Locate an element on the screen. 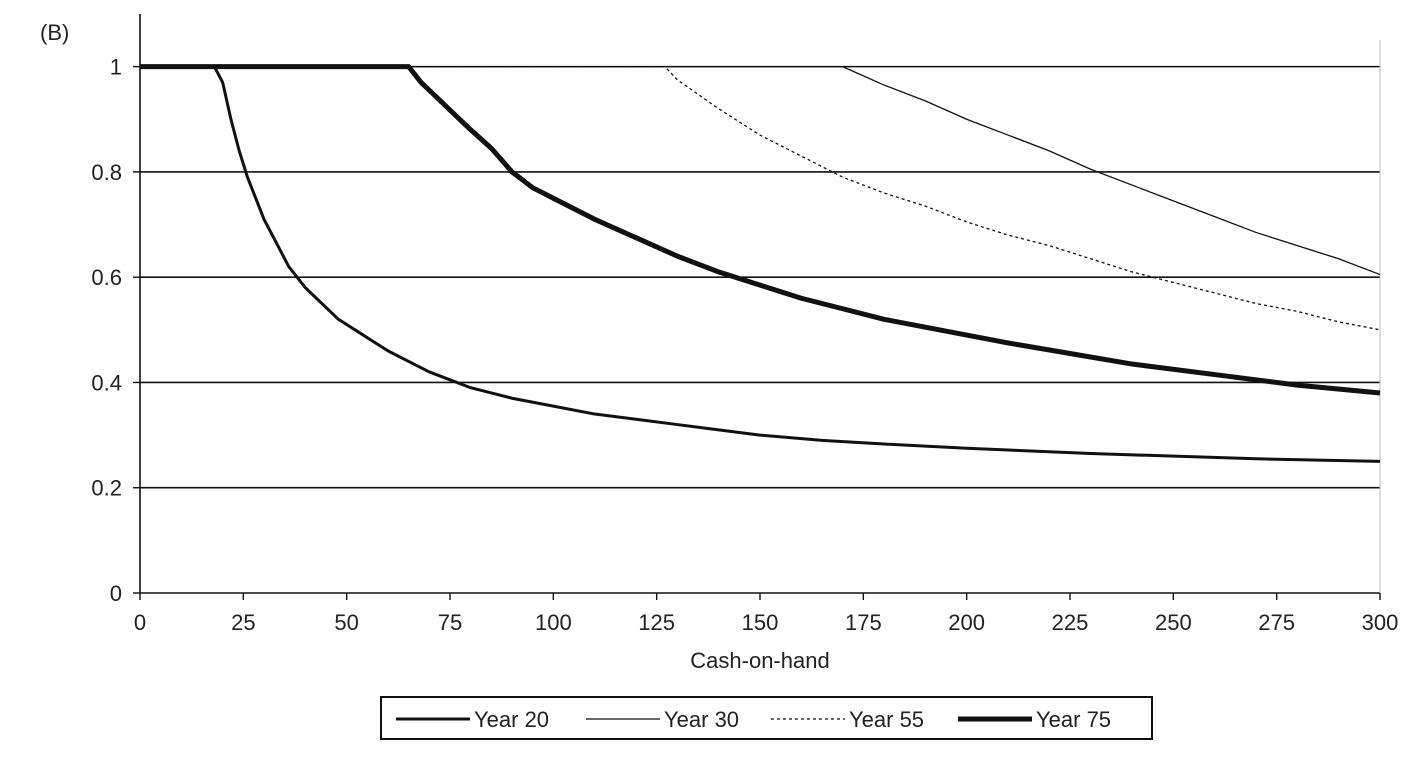 This screenshot has height=758, width=1426. y-axis-ticks: 0 0.2 0.4 0.6 0.8 1 is located at coordinates (115, 330).